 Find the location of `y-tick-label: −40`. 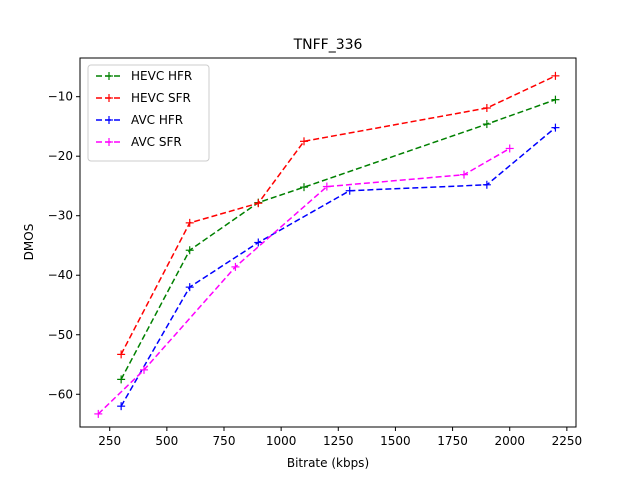

y-tick-label: −40 is located at coordinates (60, 275).